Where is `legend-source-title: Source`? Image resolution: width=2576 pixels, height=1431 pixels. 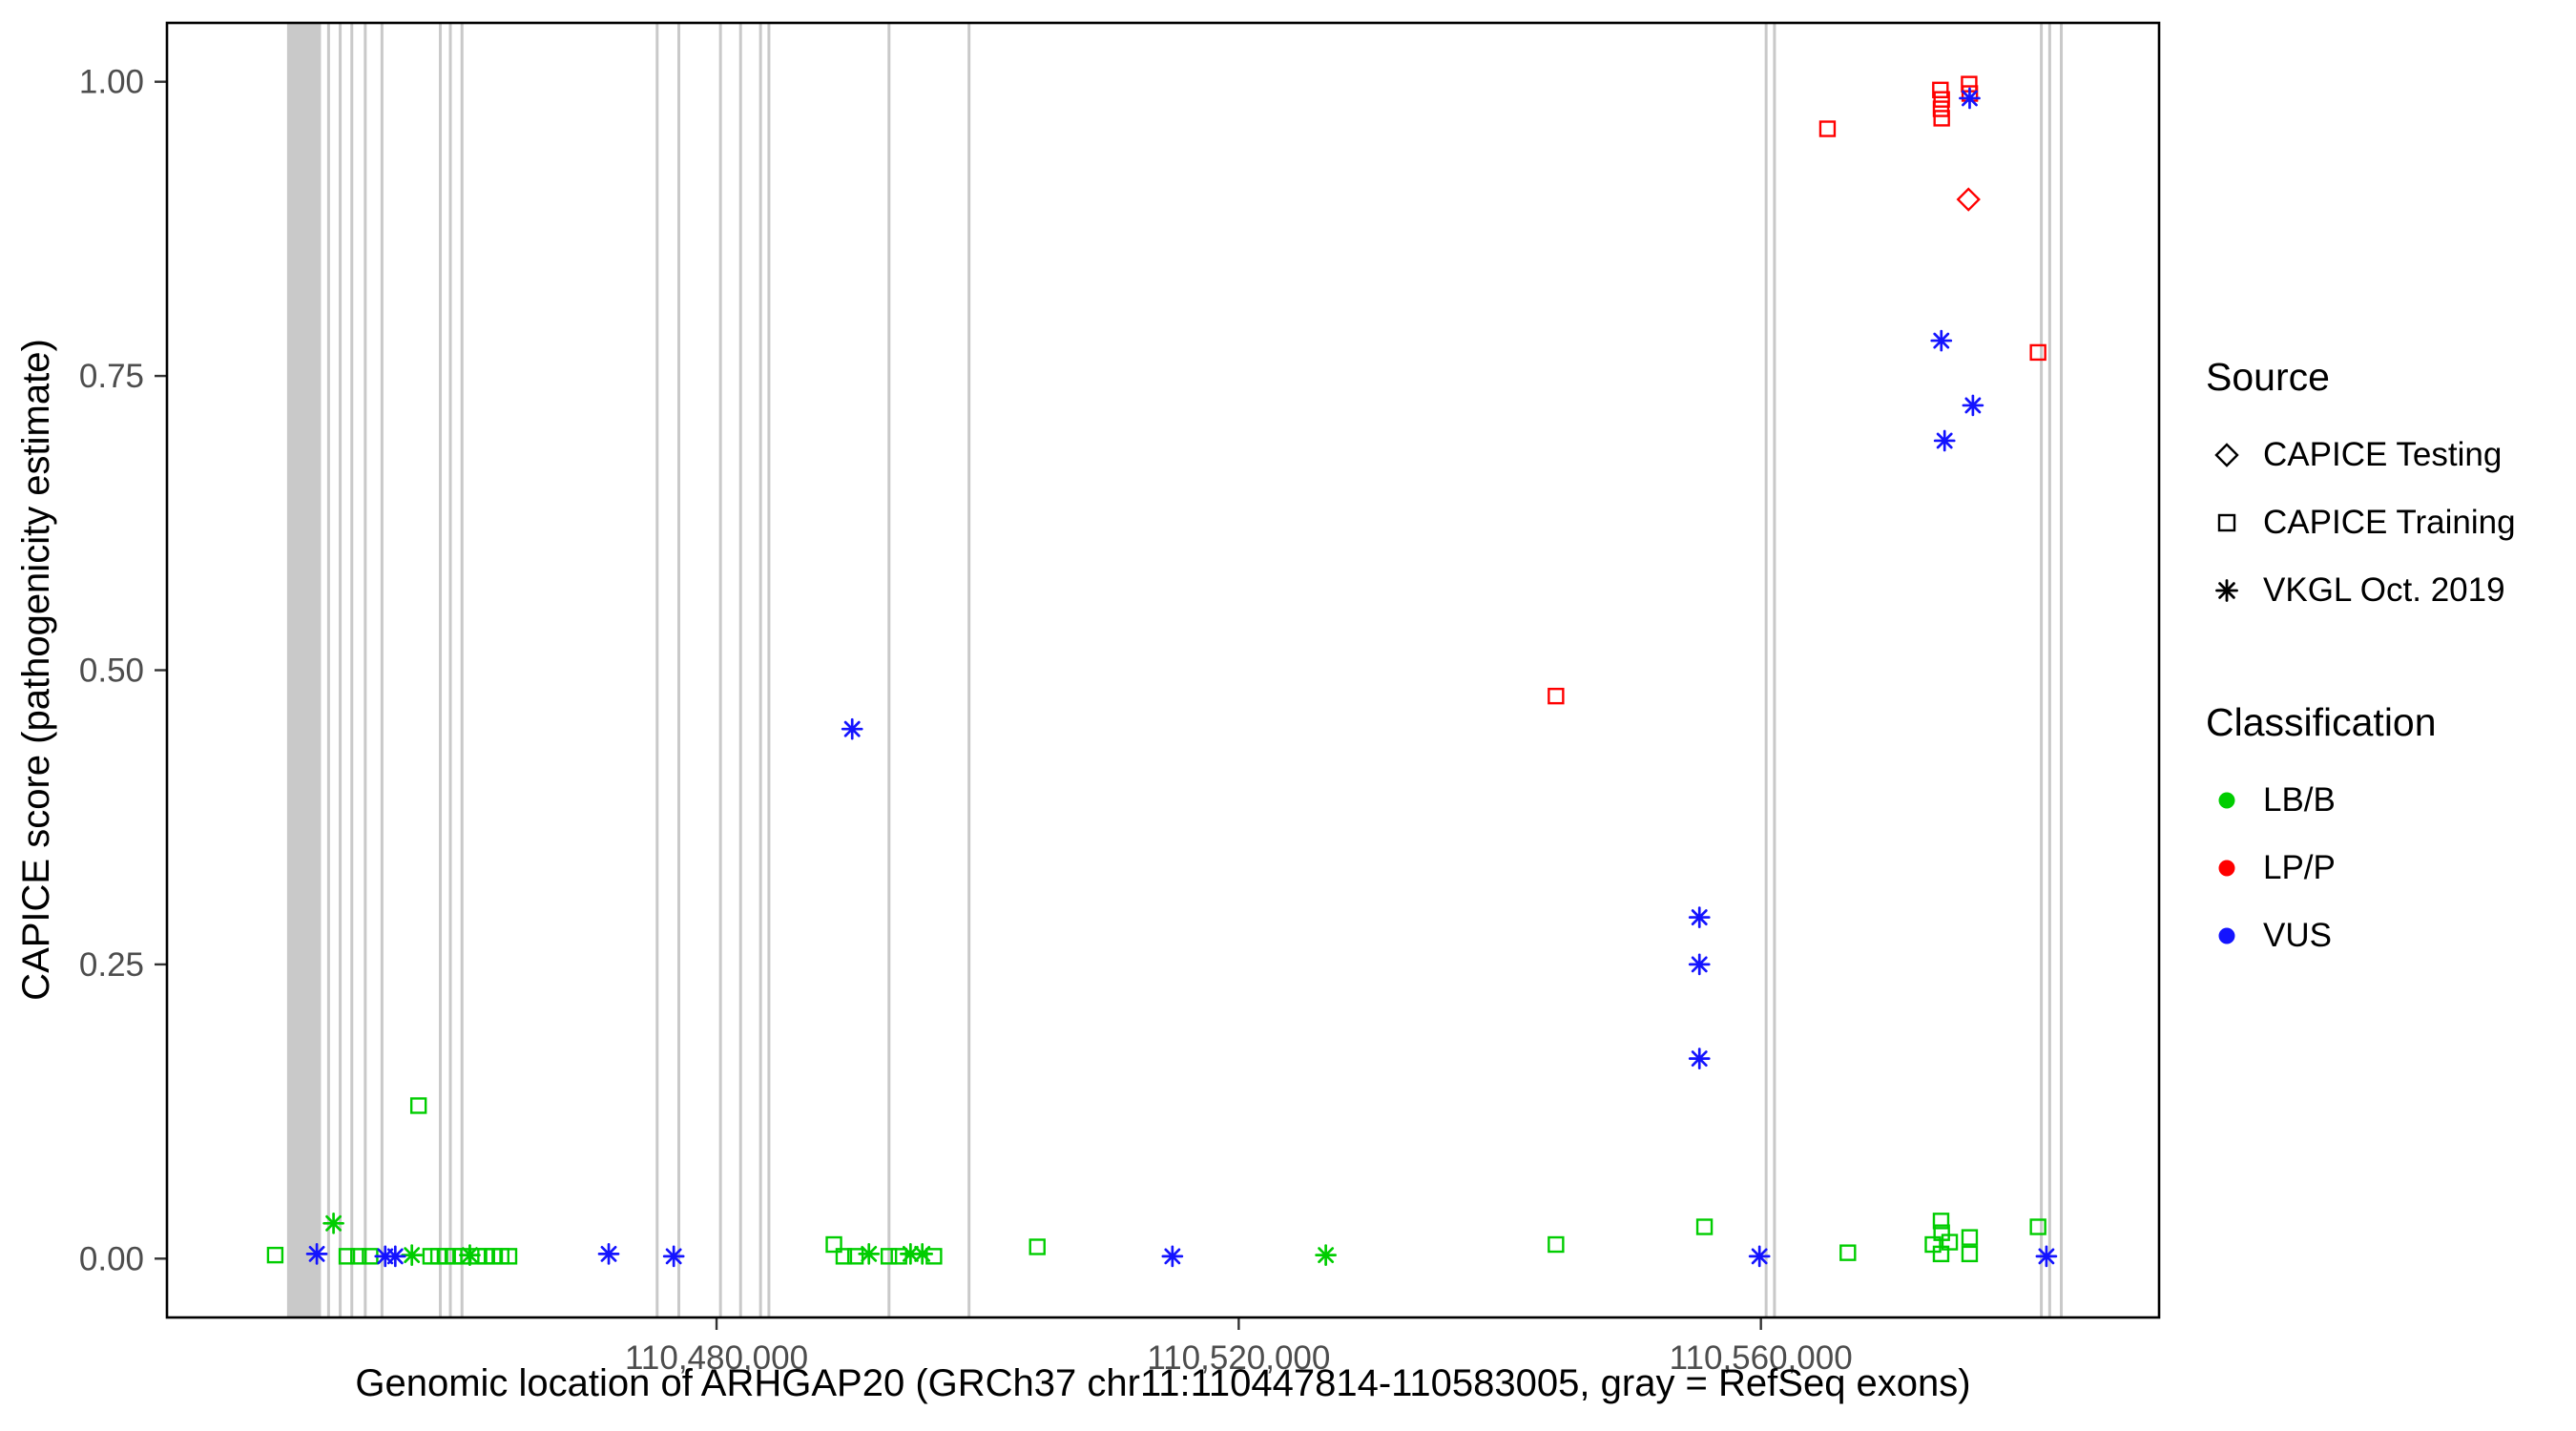 legend-source-title: Source is located at coordinates (2268, 377).